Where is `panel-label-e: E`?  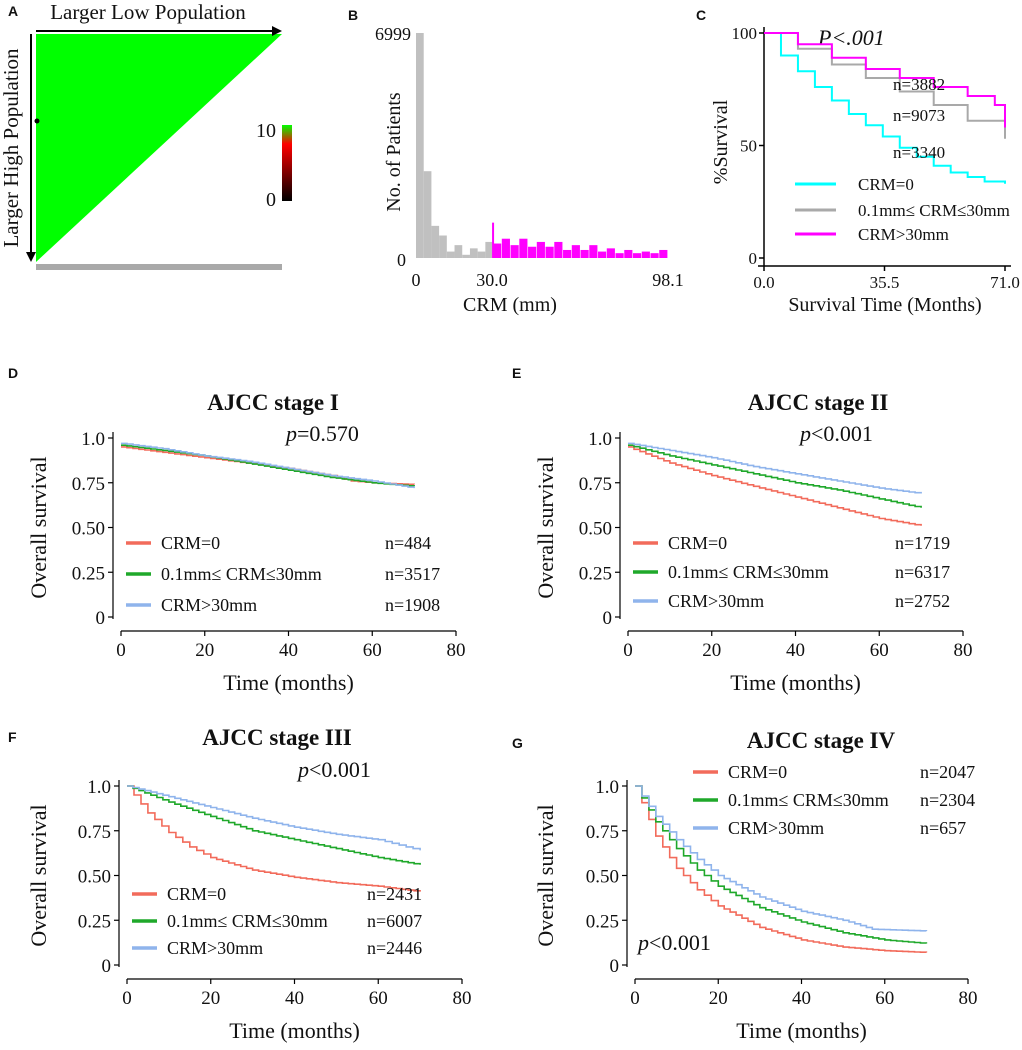 panel-label-e: E is located at coordinates (516, 373).